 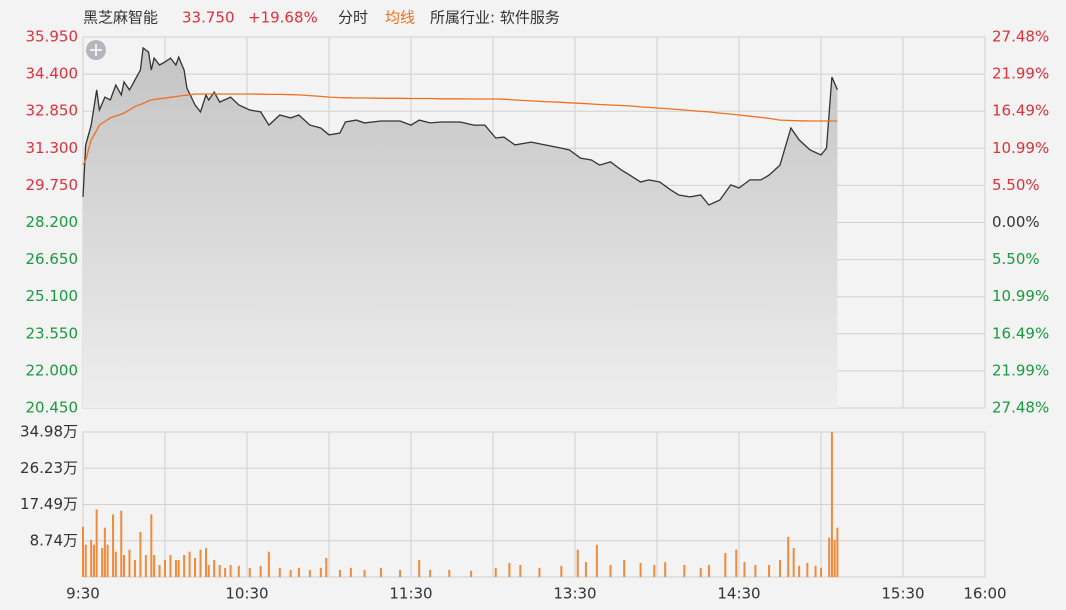 I want to click on legend-entry: 均线, so click(x=400, y=18).